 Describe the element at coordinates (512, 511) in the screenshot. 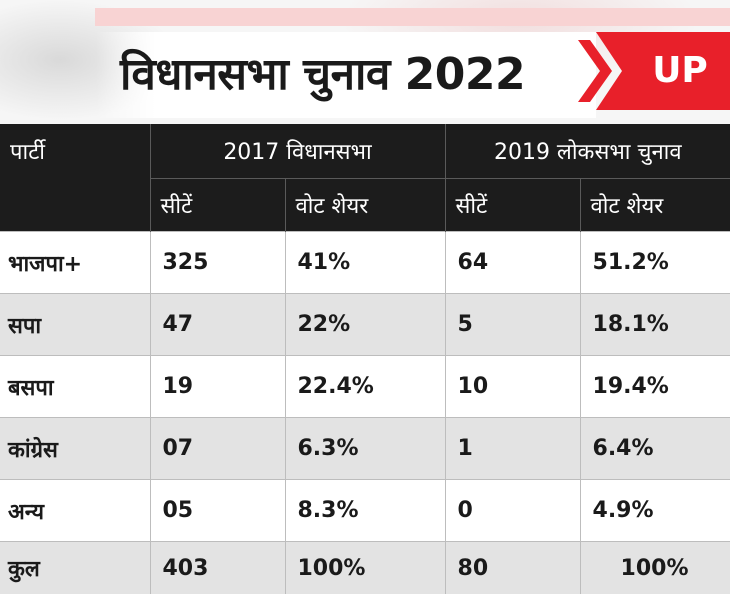

I see `seats-2019: 0` at that location.